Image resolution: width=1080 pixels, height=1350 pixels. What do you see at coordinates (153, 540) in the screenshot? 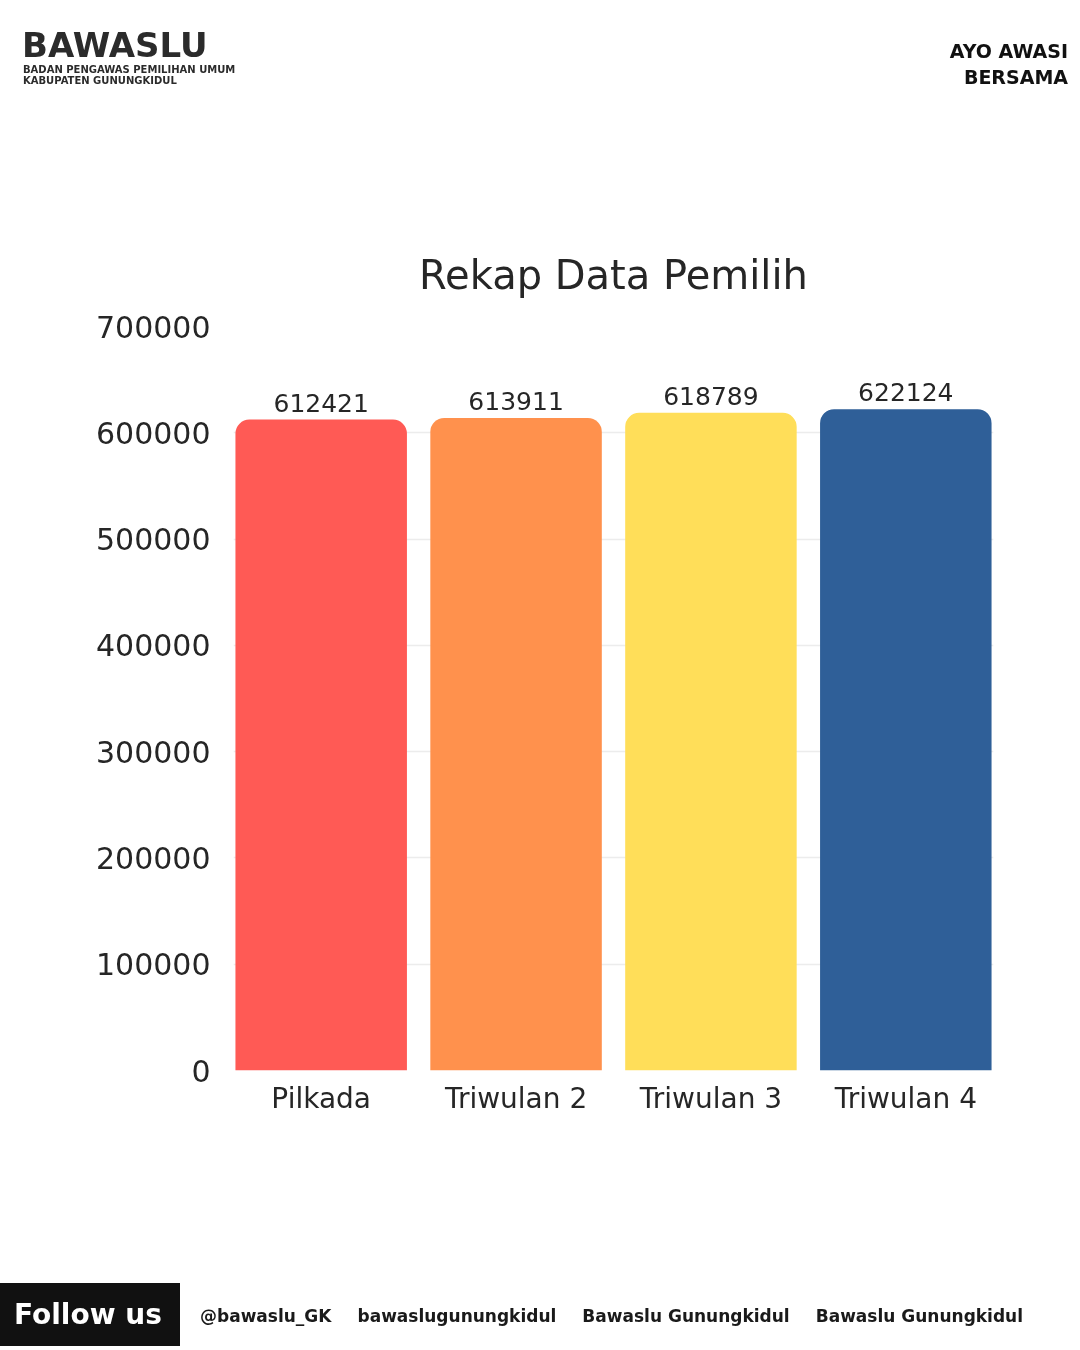
I see `y-tick-label: 500000` at bounding box center [153, 540].